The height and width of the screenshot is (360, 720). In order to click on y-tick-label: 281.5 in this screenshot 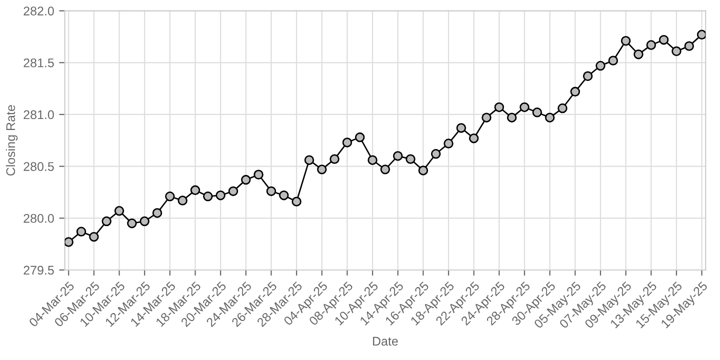, I will do `click(39, 63)`.